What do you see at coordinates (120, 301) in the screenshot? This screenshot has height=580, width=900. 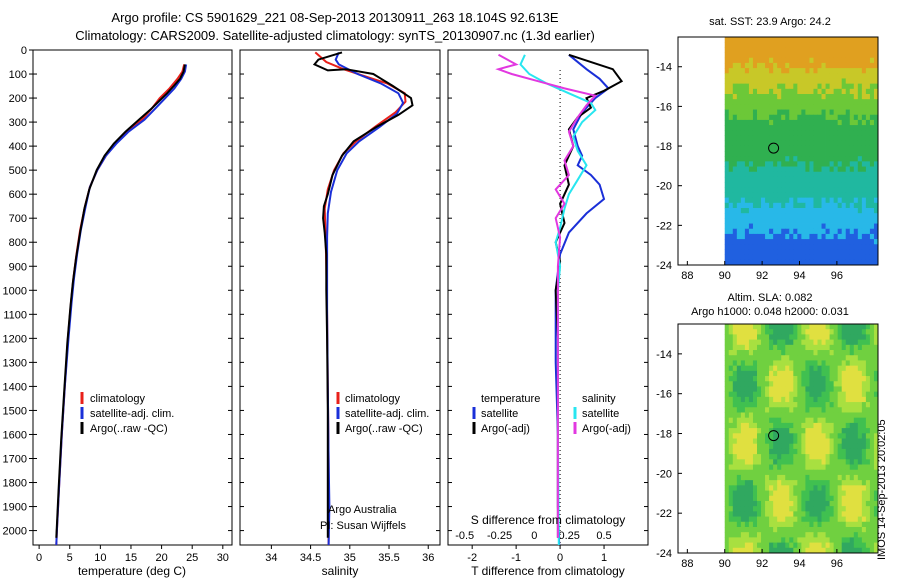 I see `series-line-argo` at bounding box center [120, 301].